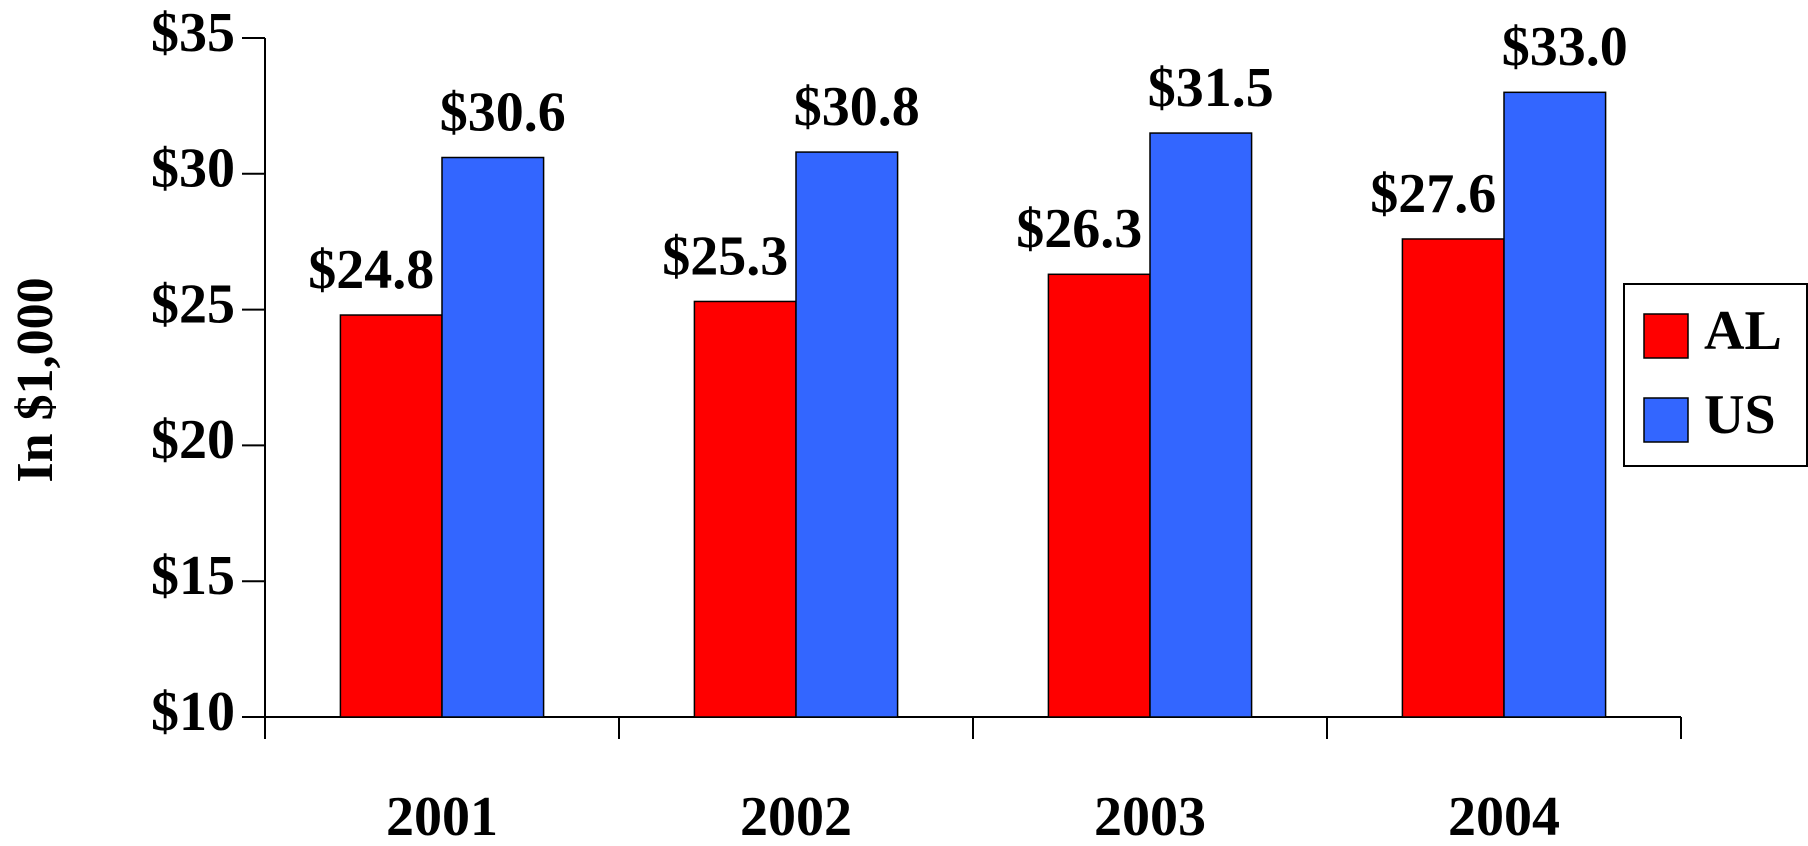 Image resolution: width=1808 pixels, height=846 pixels. I want to click on y-tick-label: $30, so click(193, 169).